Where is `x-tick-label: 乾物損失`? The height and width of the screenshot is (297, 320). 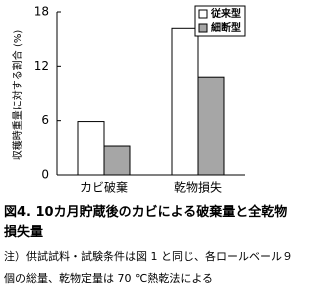
x-tick-label: 乾物損失 is located at coordinates (198, 187).